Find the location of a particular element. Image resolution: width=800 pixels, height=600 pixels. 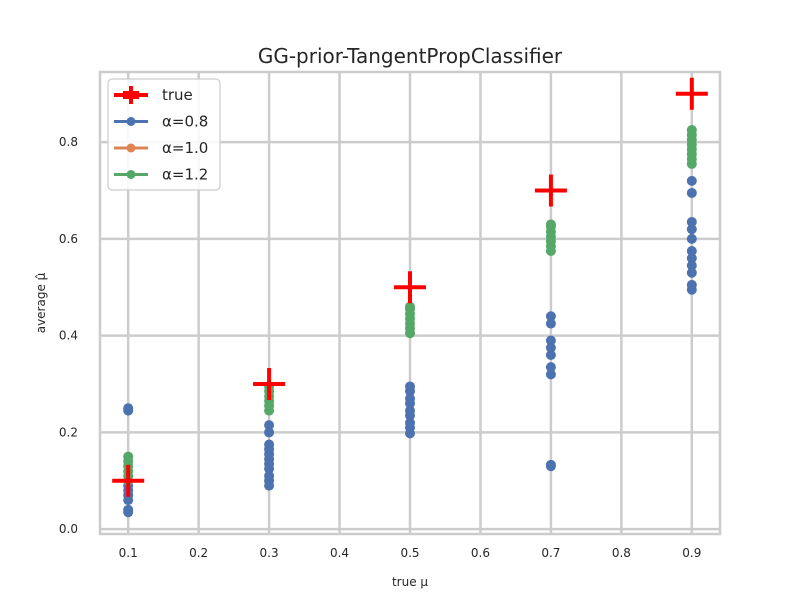

legend-entry: α=1.0 is located at coordinates (161, 148).